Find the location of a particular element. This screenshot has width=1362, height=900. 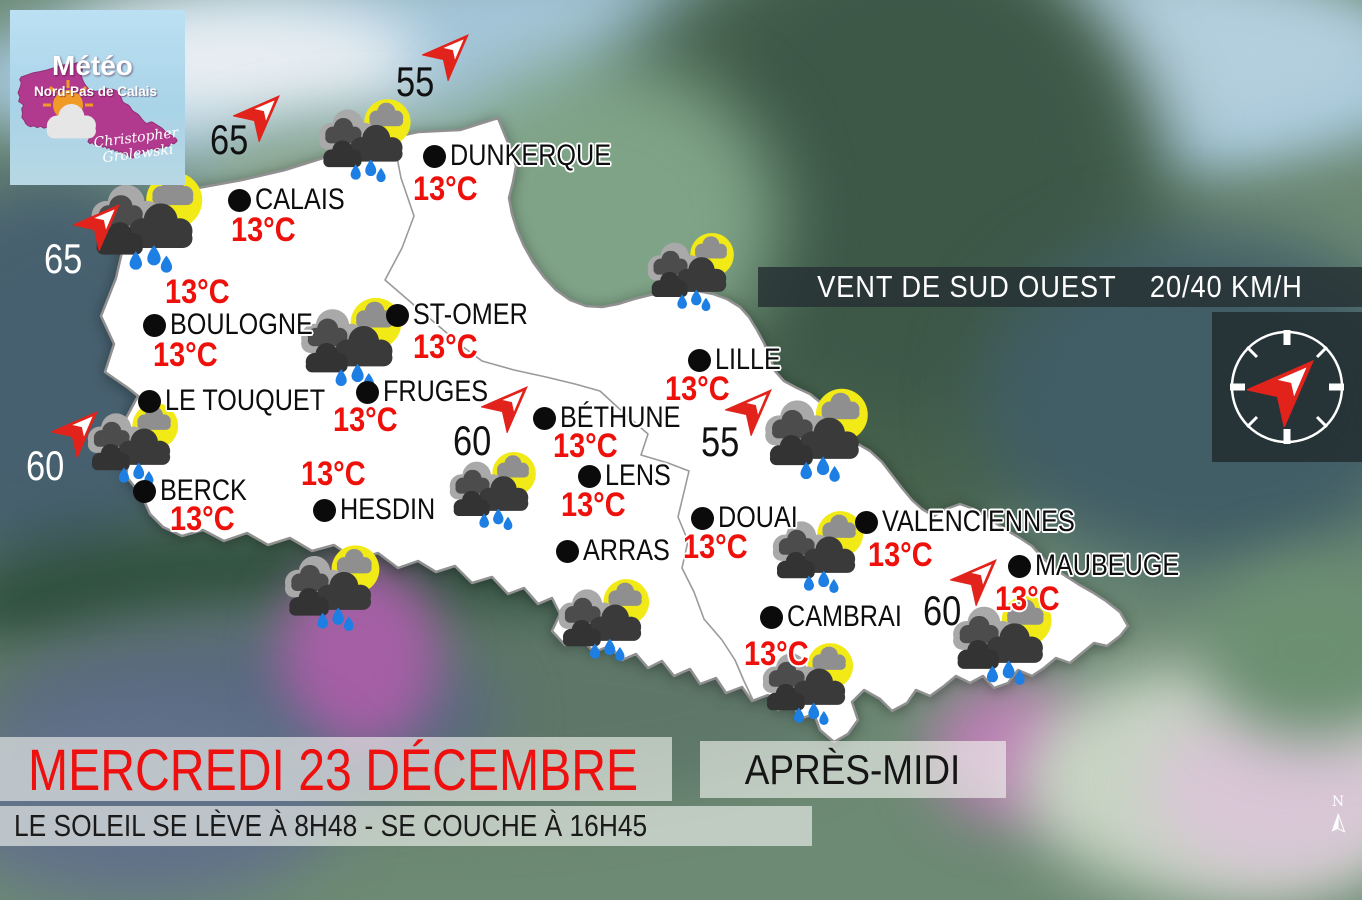

compass is located at coordinates (1287, 387).